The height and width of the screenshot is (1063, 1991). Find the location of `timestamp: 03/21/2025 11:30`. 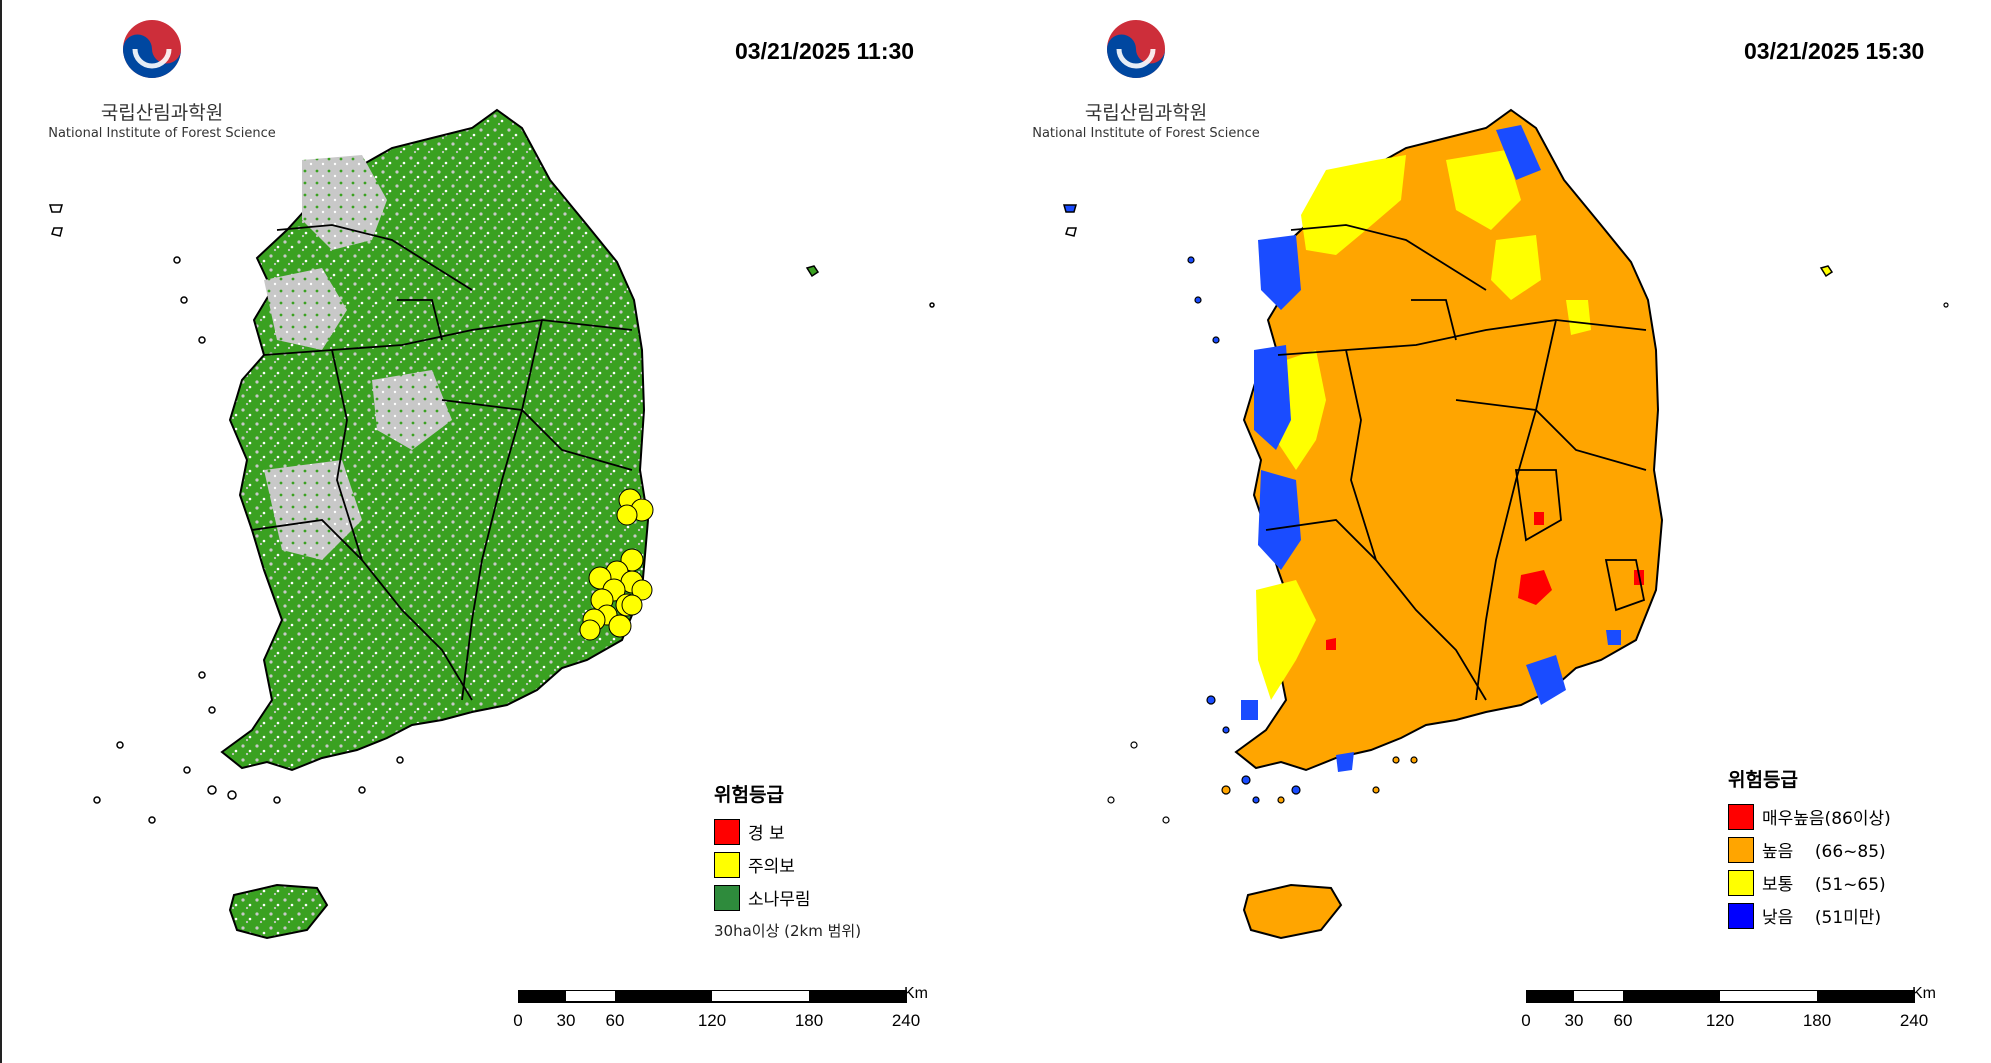

timestamp: 03/21/2025 11:30 is located at coordinates (825, 51).